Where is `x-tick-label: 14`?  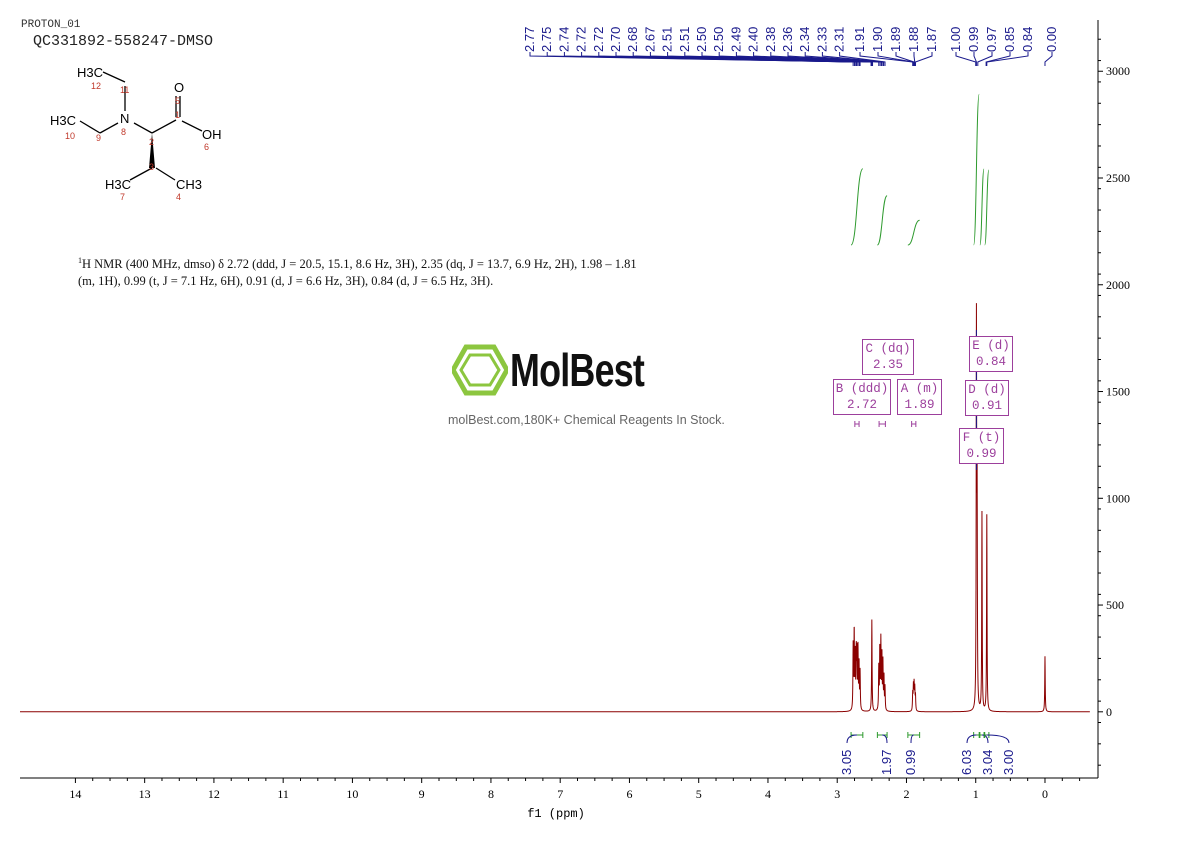 x-tick-label: 14 is located at coordinates (75, 794).